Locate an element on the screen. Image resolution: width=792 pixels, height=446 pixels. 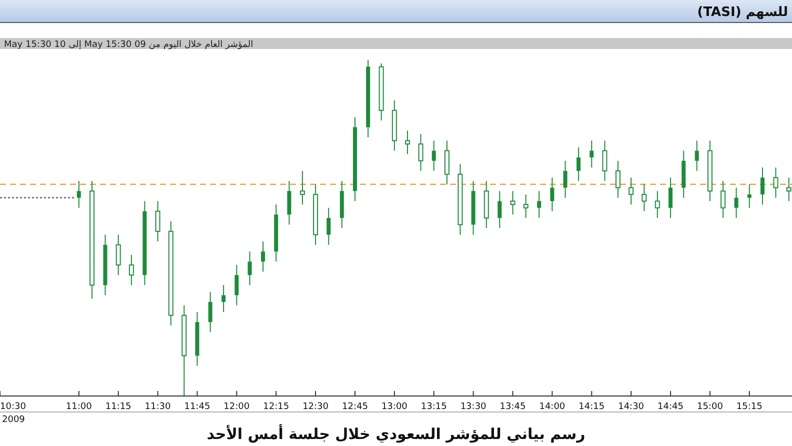
x-tick-label: 11:45 is located at coordinates (197, 407).